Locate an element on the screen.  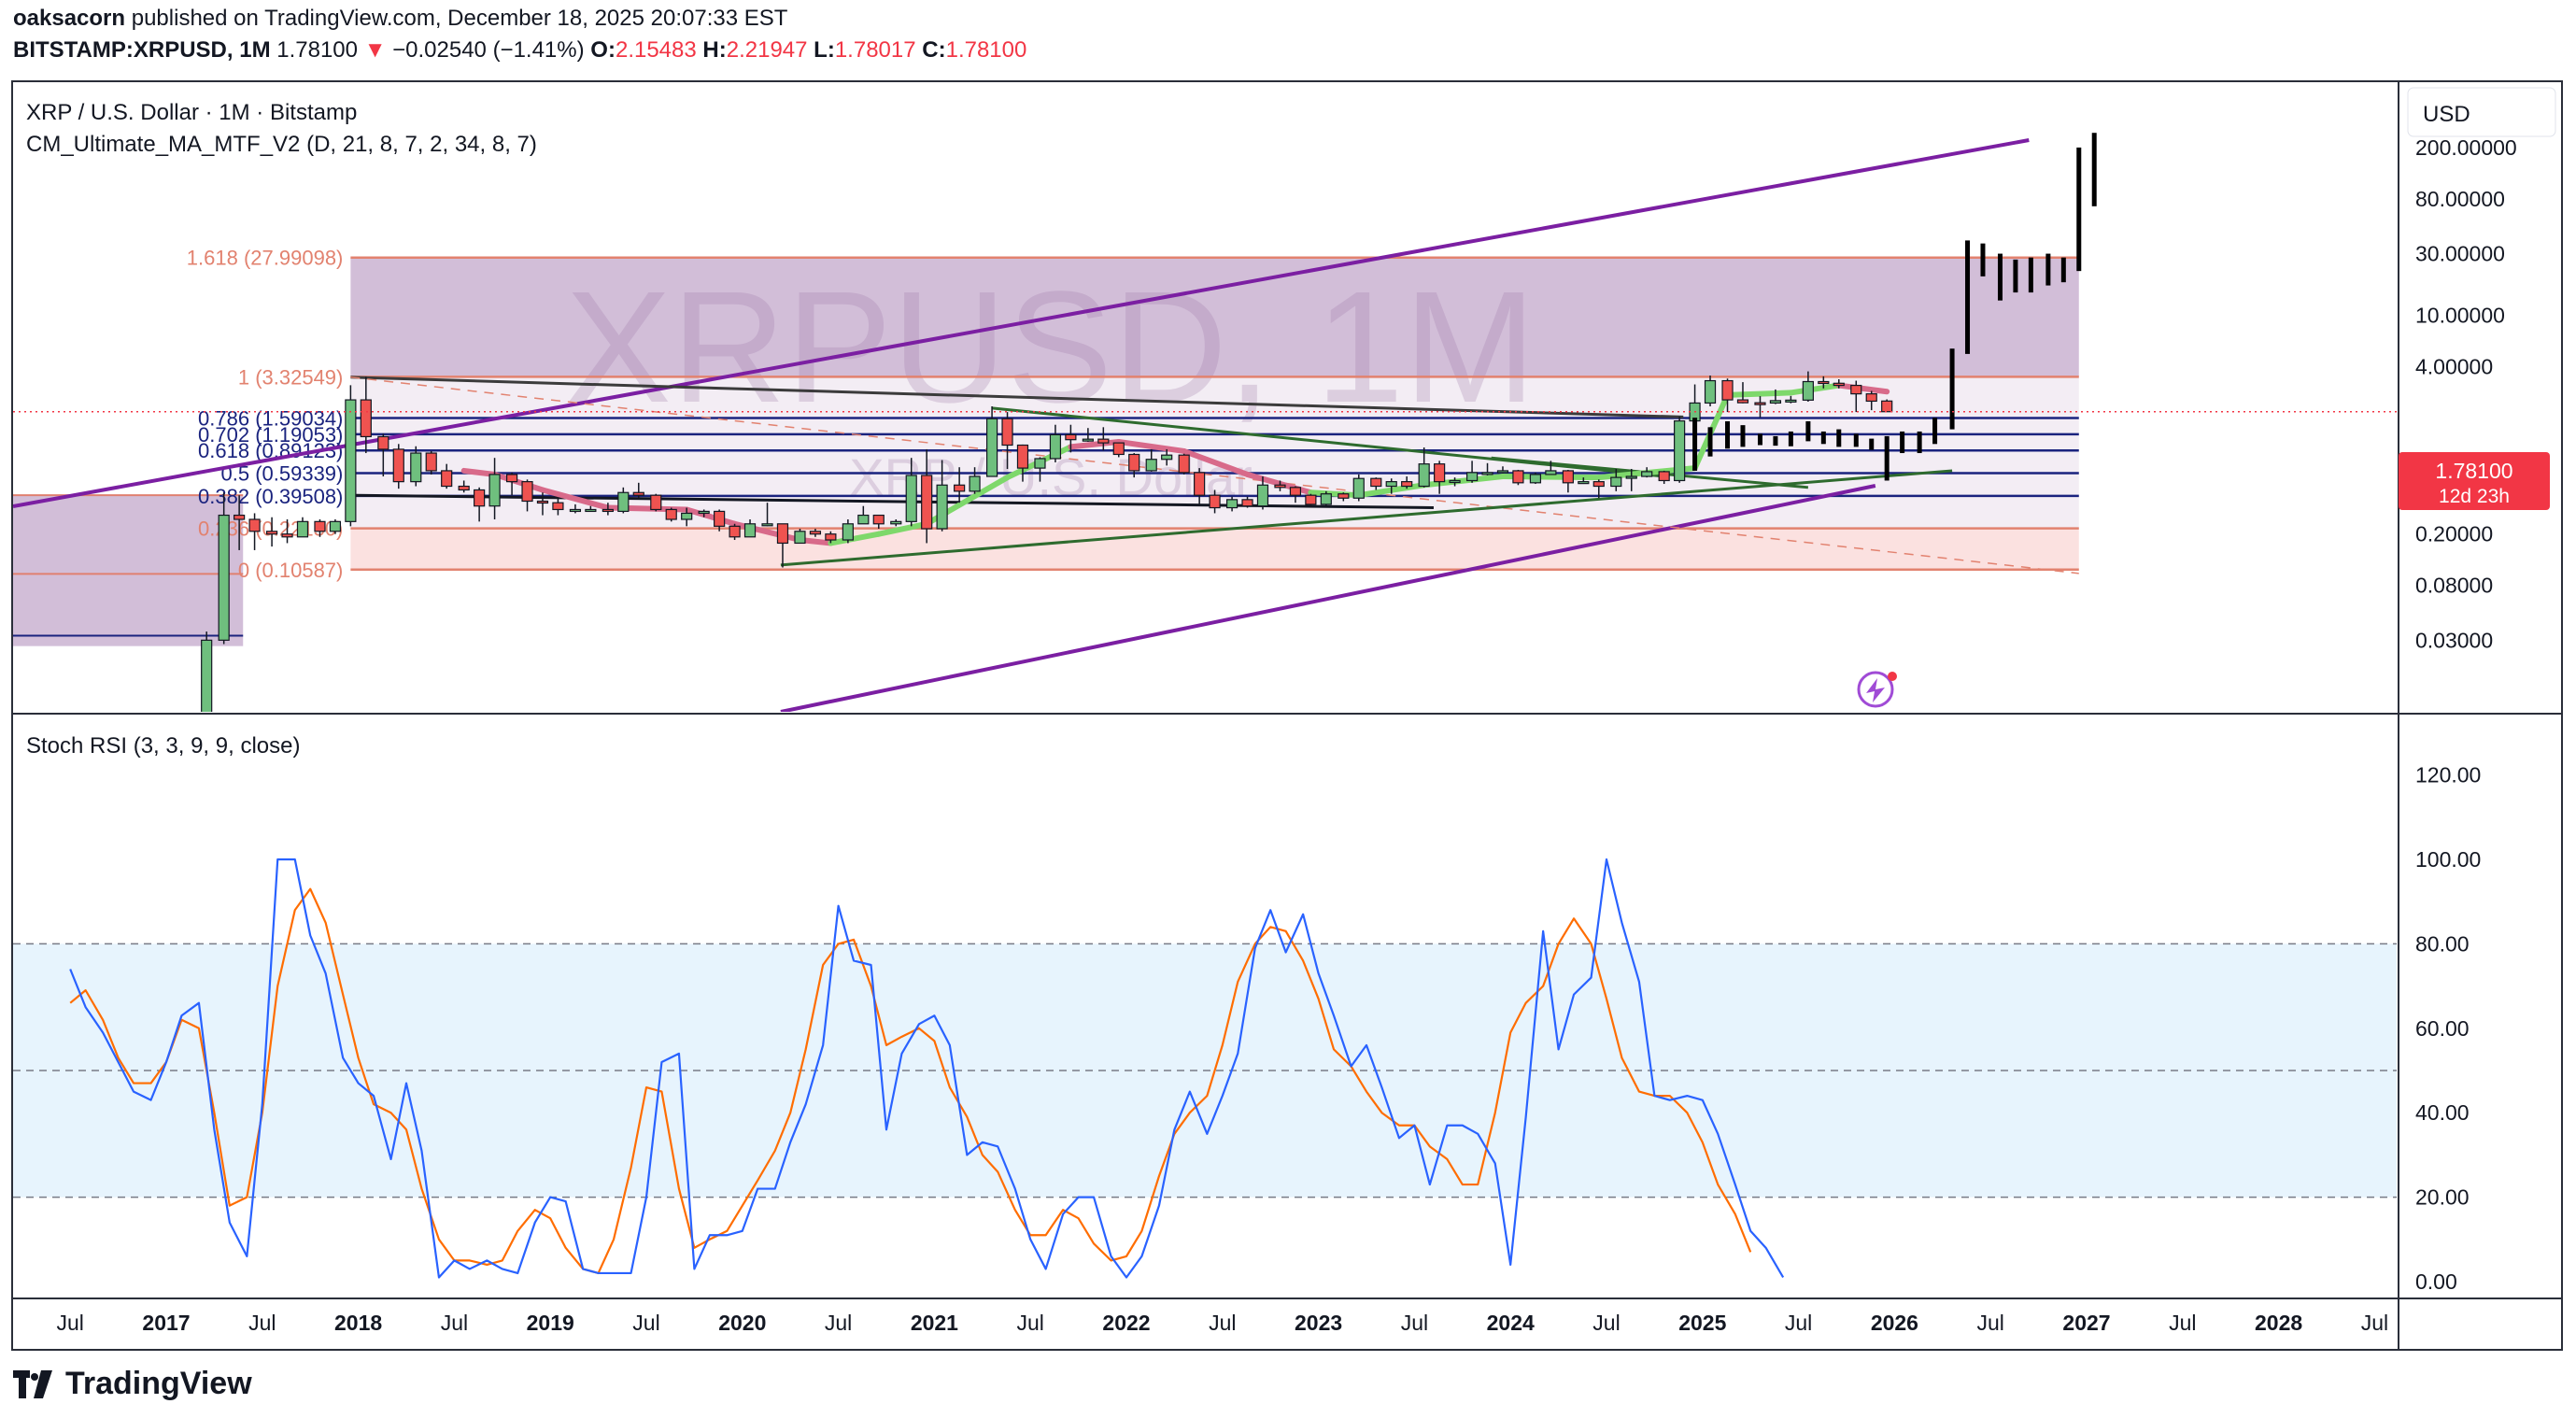
spark-icon is located at coordinates (1877, 689).